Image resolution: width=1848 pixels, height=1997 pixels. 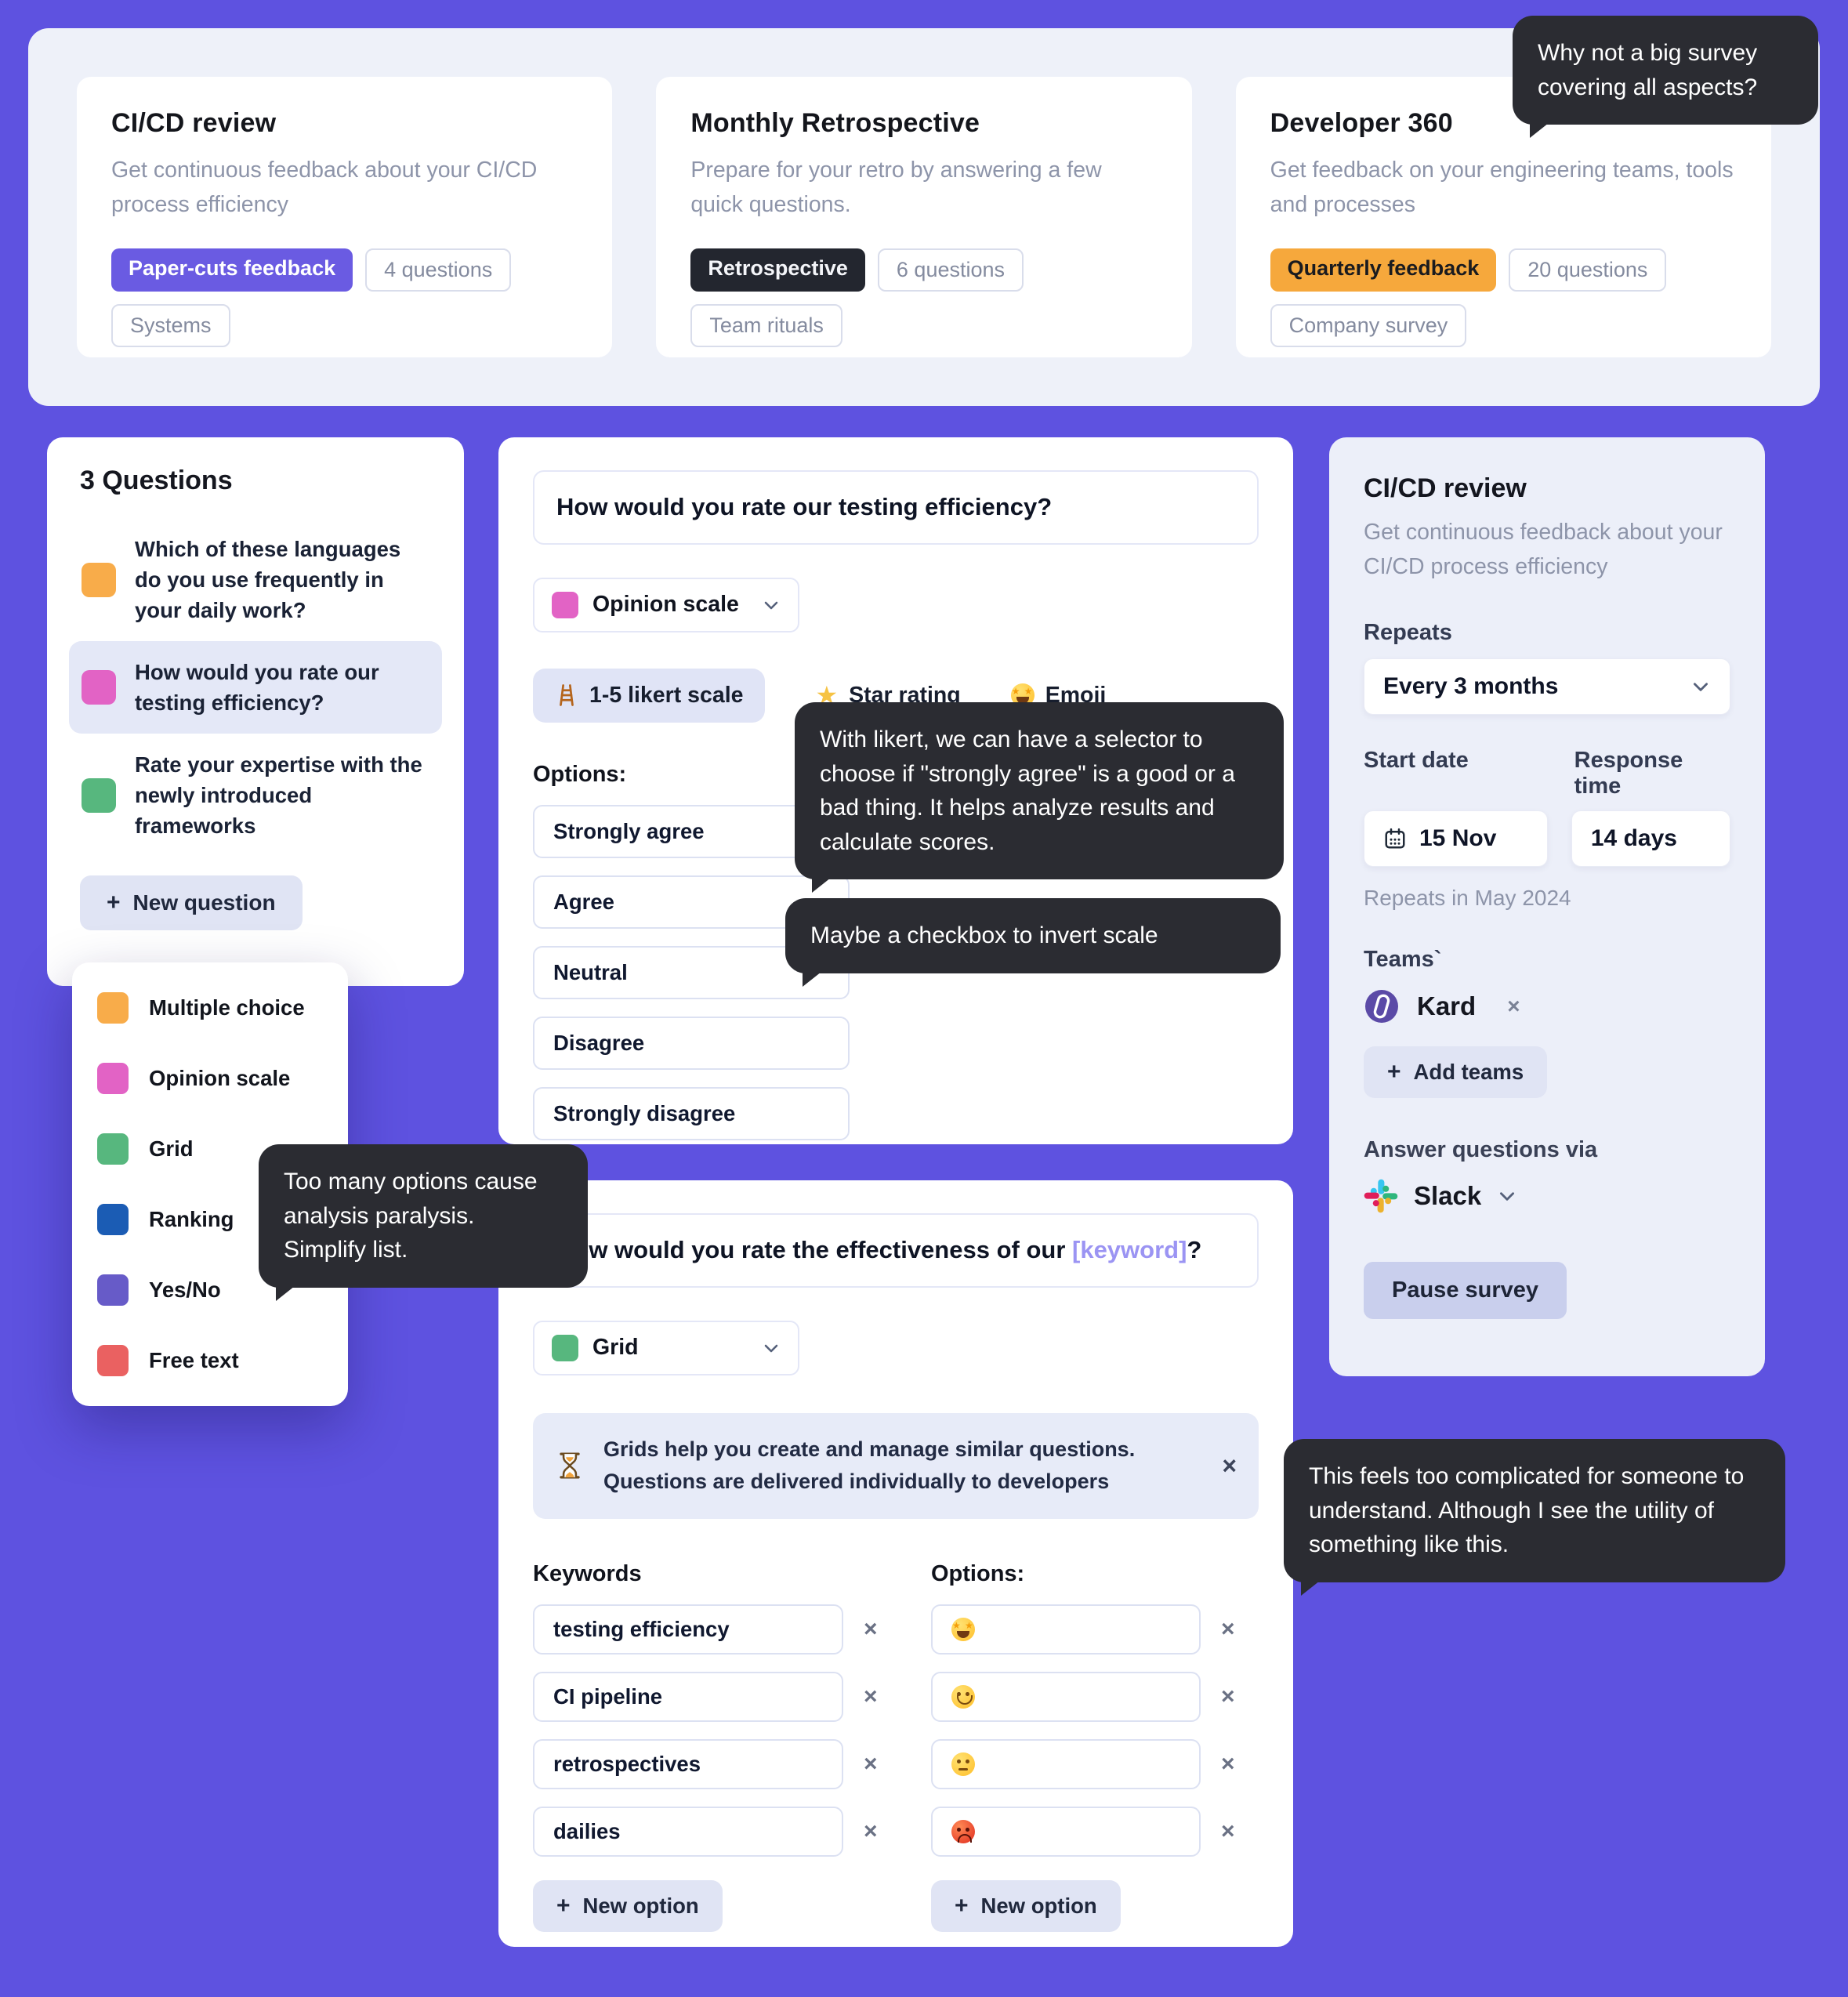 What do you see at coordinates (210, 1360) in the screenshot?
I see `dropdown-item-free-text: Free text` at bounding box center [210, 1360].